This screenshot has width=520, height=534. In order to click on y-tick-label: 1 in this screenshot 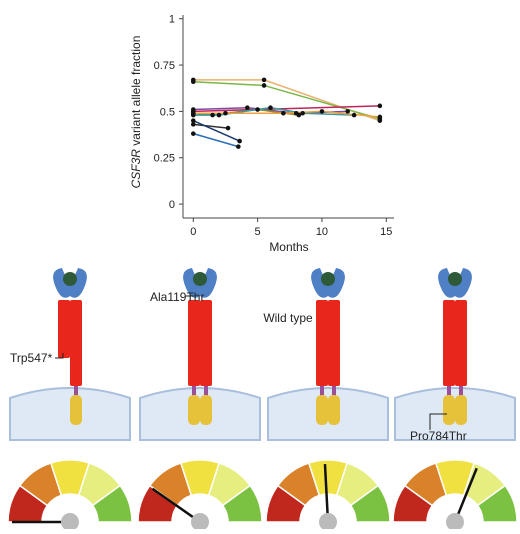, I will do `click(172, 20)`.